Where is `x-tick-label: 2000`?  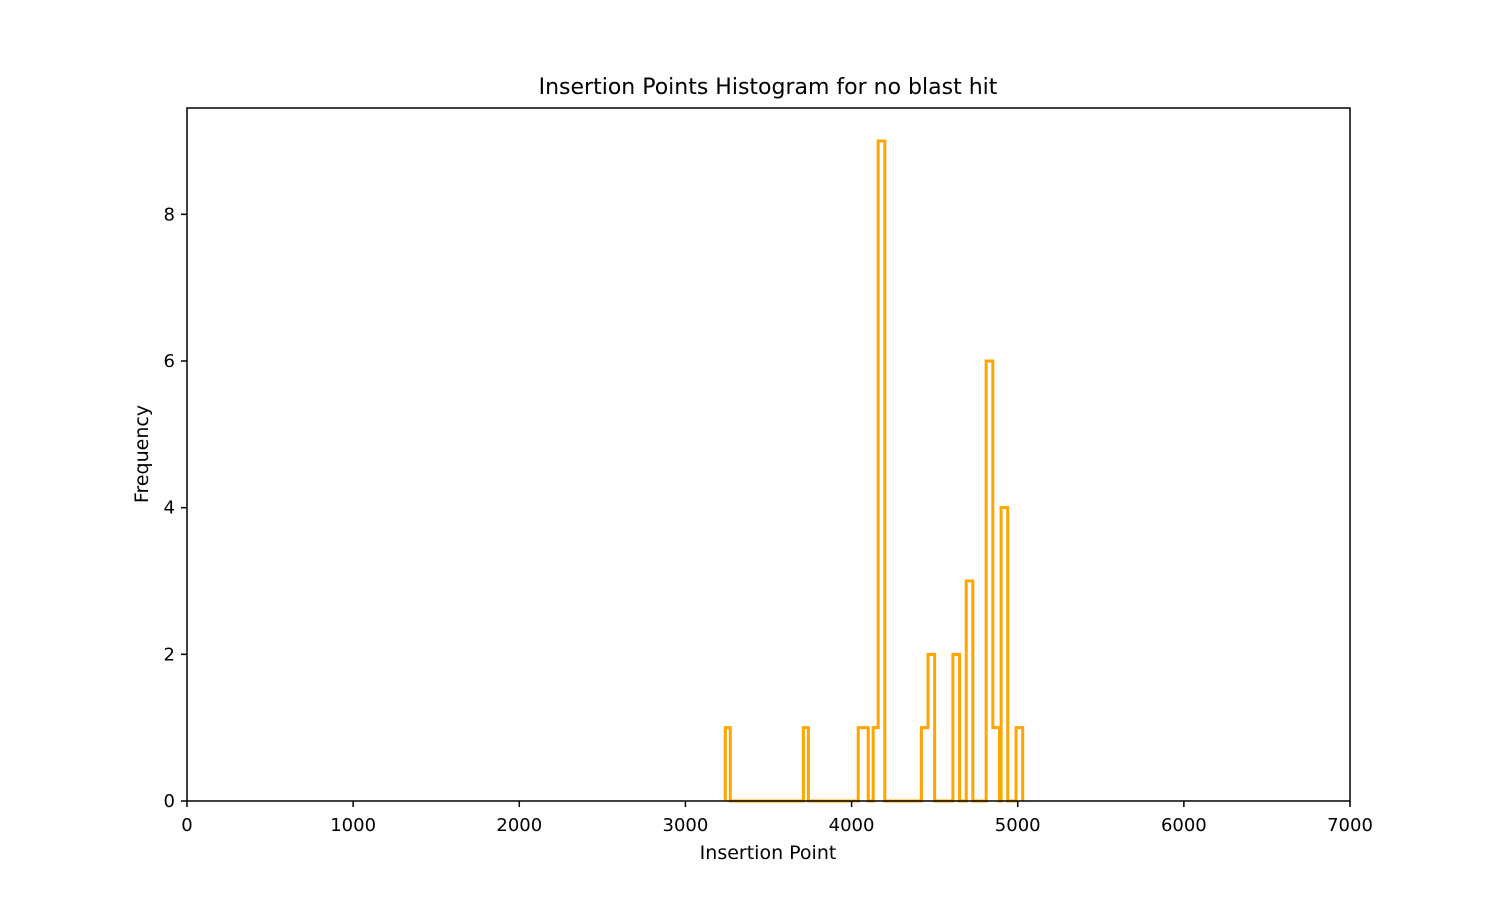
x-tick-label: 2000 is located at coordinates (519, 825).